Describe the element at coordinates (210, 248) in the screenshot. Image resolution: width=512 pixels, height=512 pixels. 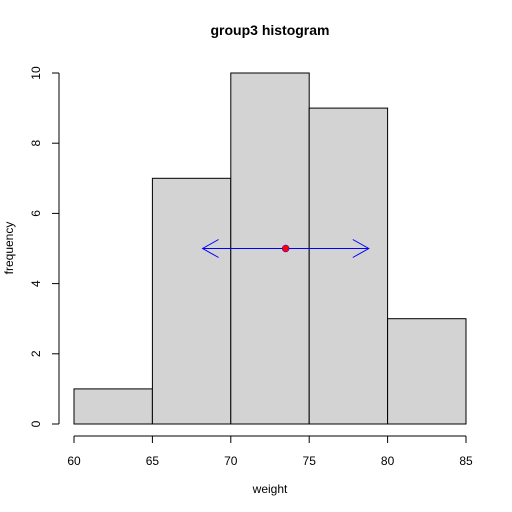
I see `interval-left-arrowhead` at that location.